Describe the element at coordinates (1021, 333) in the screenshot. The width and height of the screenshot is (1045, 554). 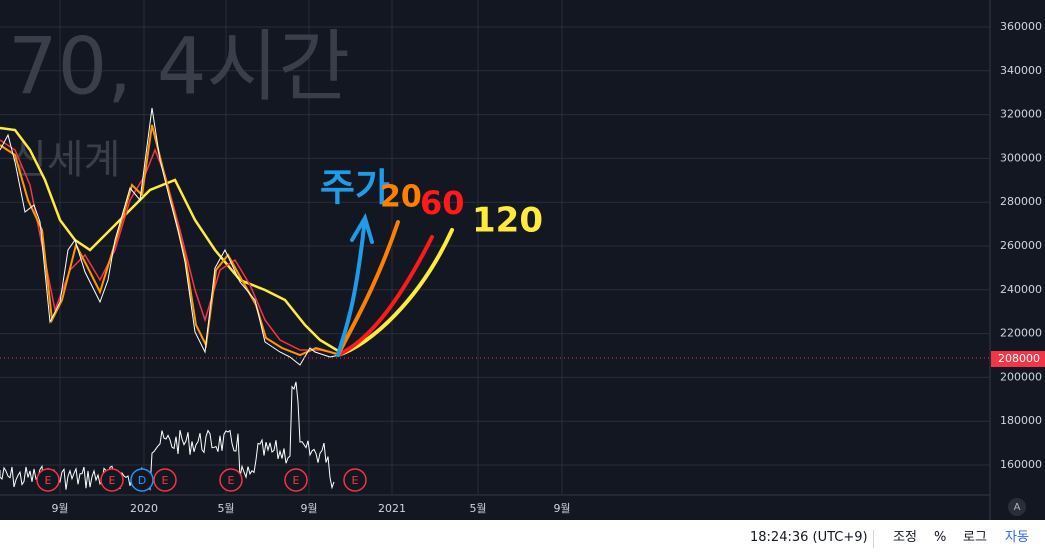
I see `y-tick-label: 220000` at that location.